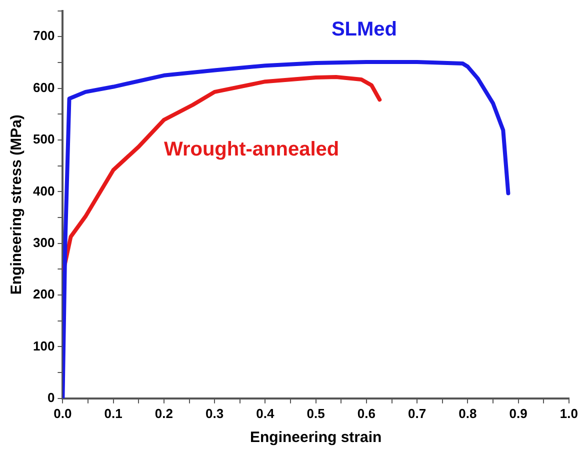  Describe the element at coordinates (43, 190) in the screenshot. I see `y-tick-label: 400` at that location.